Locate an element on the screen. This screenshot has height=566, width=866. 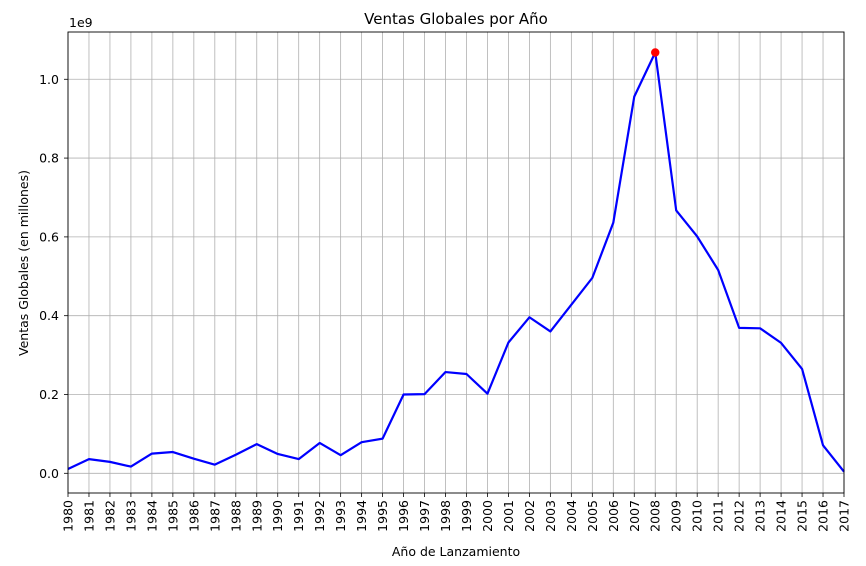
x-tick-label: 1993 is located at coordinates (340, 516).